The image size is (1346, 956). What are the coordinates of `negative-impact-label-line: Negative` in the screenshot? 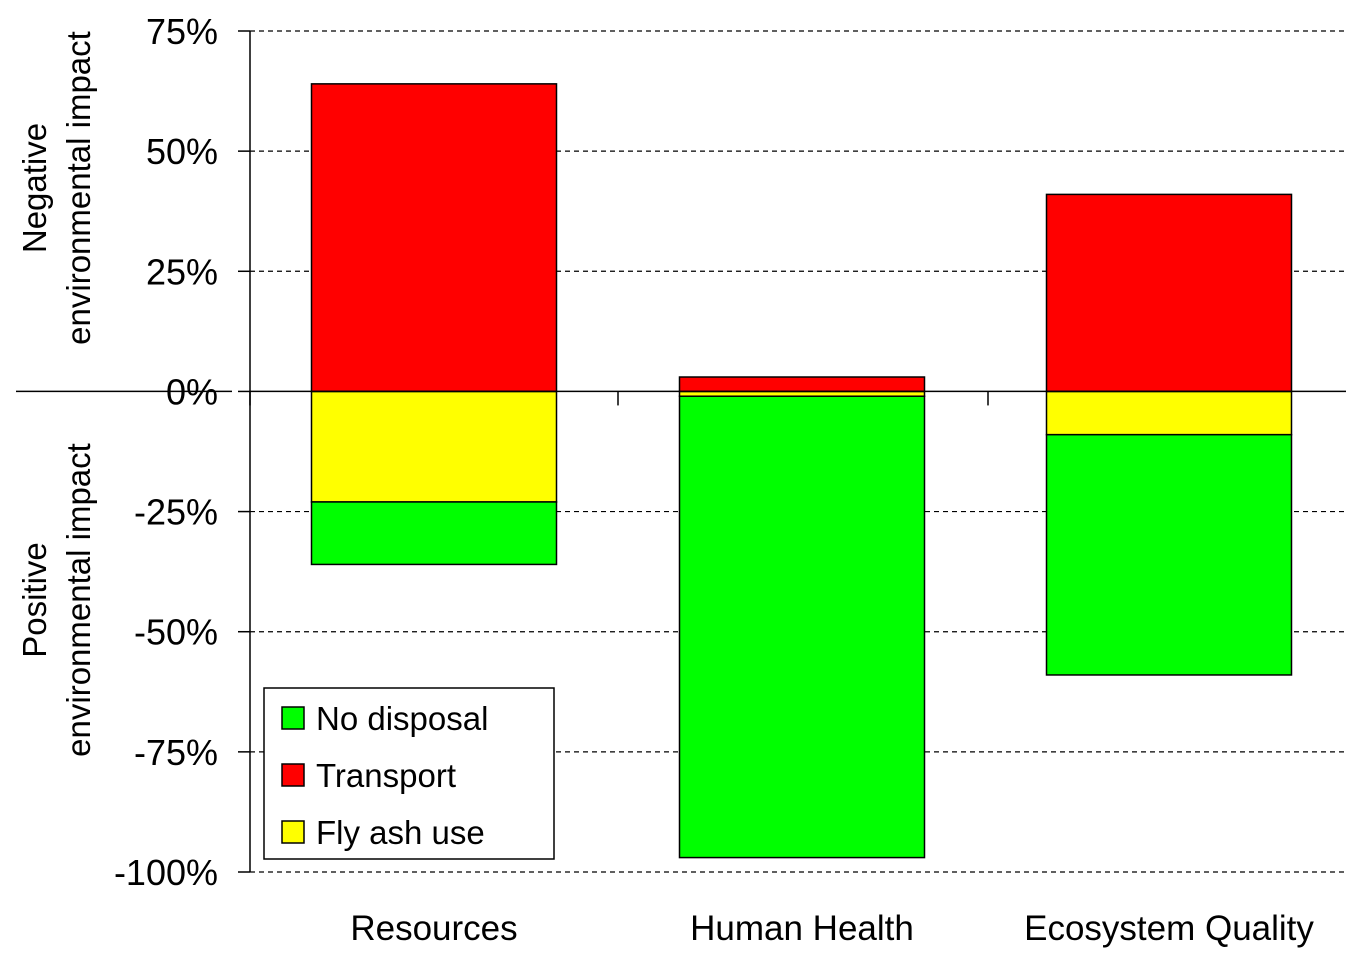 It's located at (34, 188).